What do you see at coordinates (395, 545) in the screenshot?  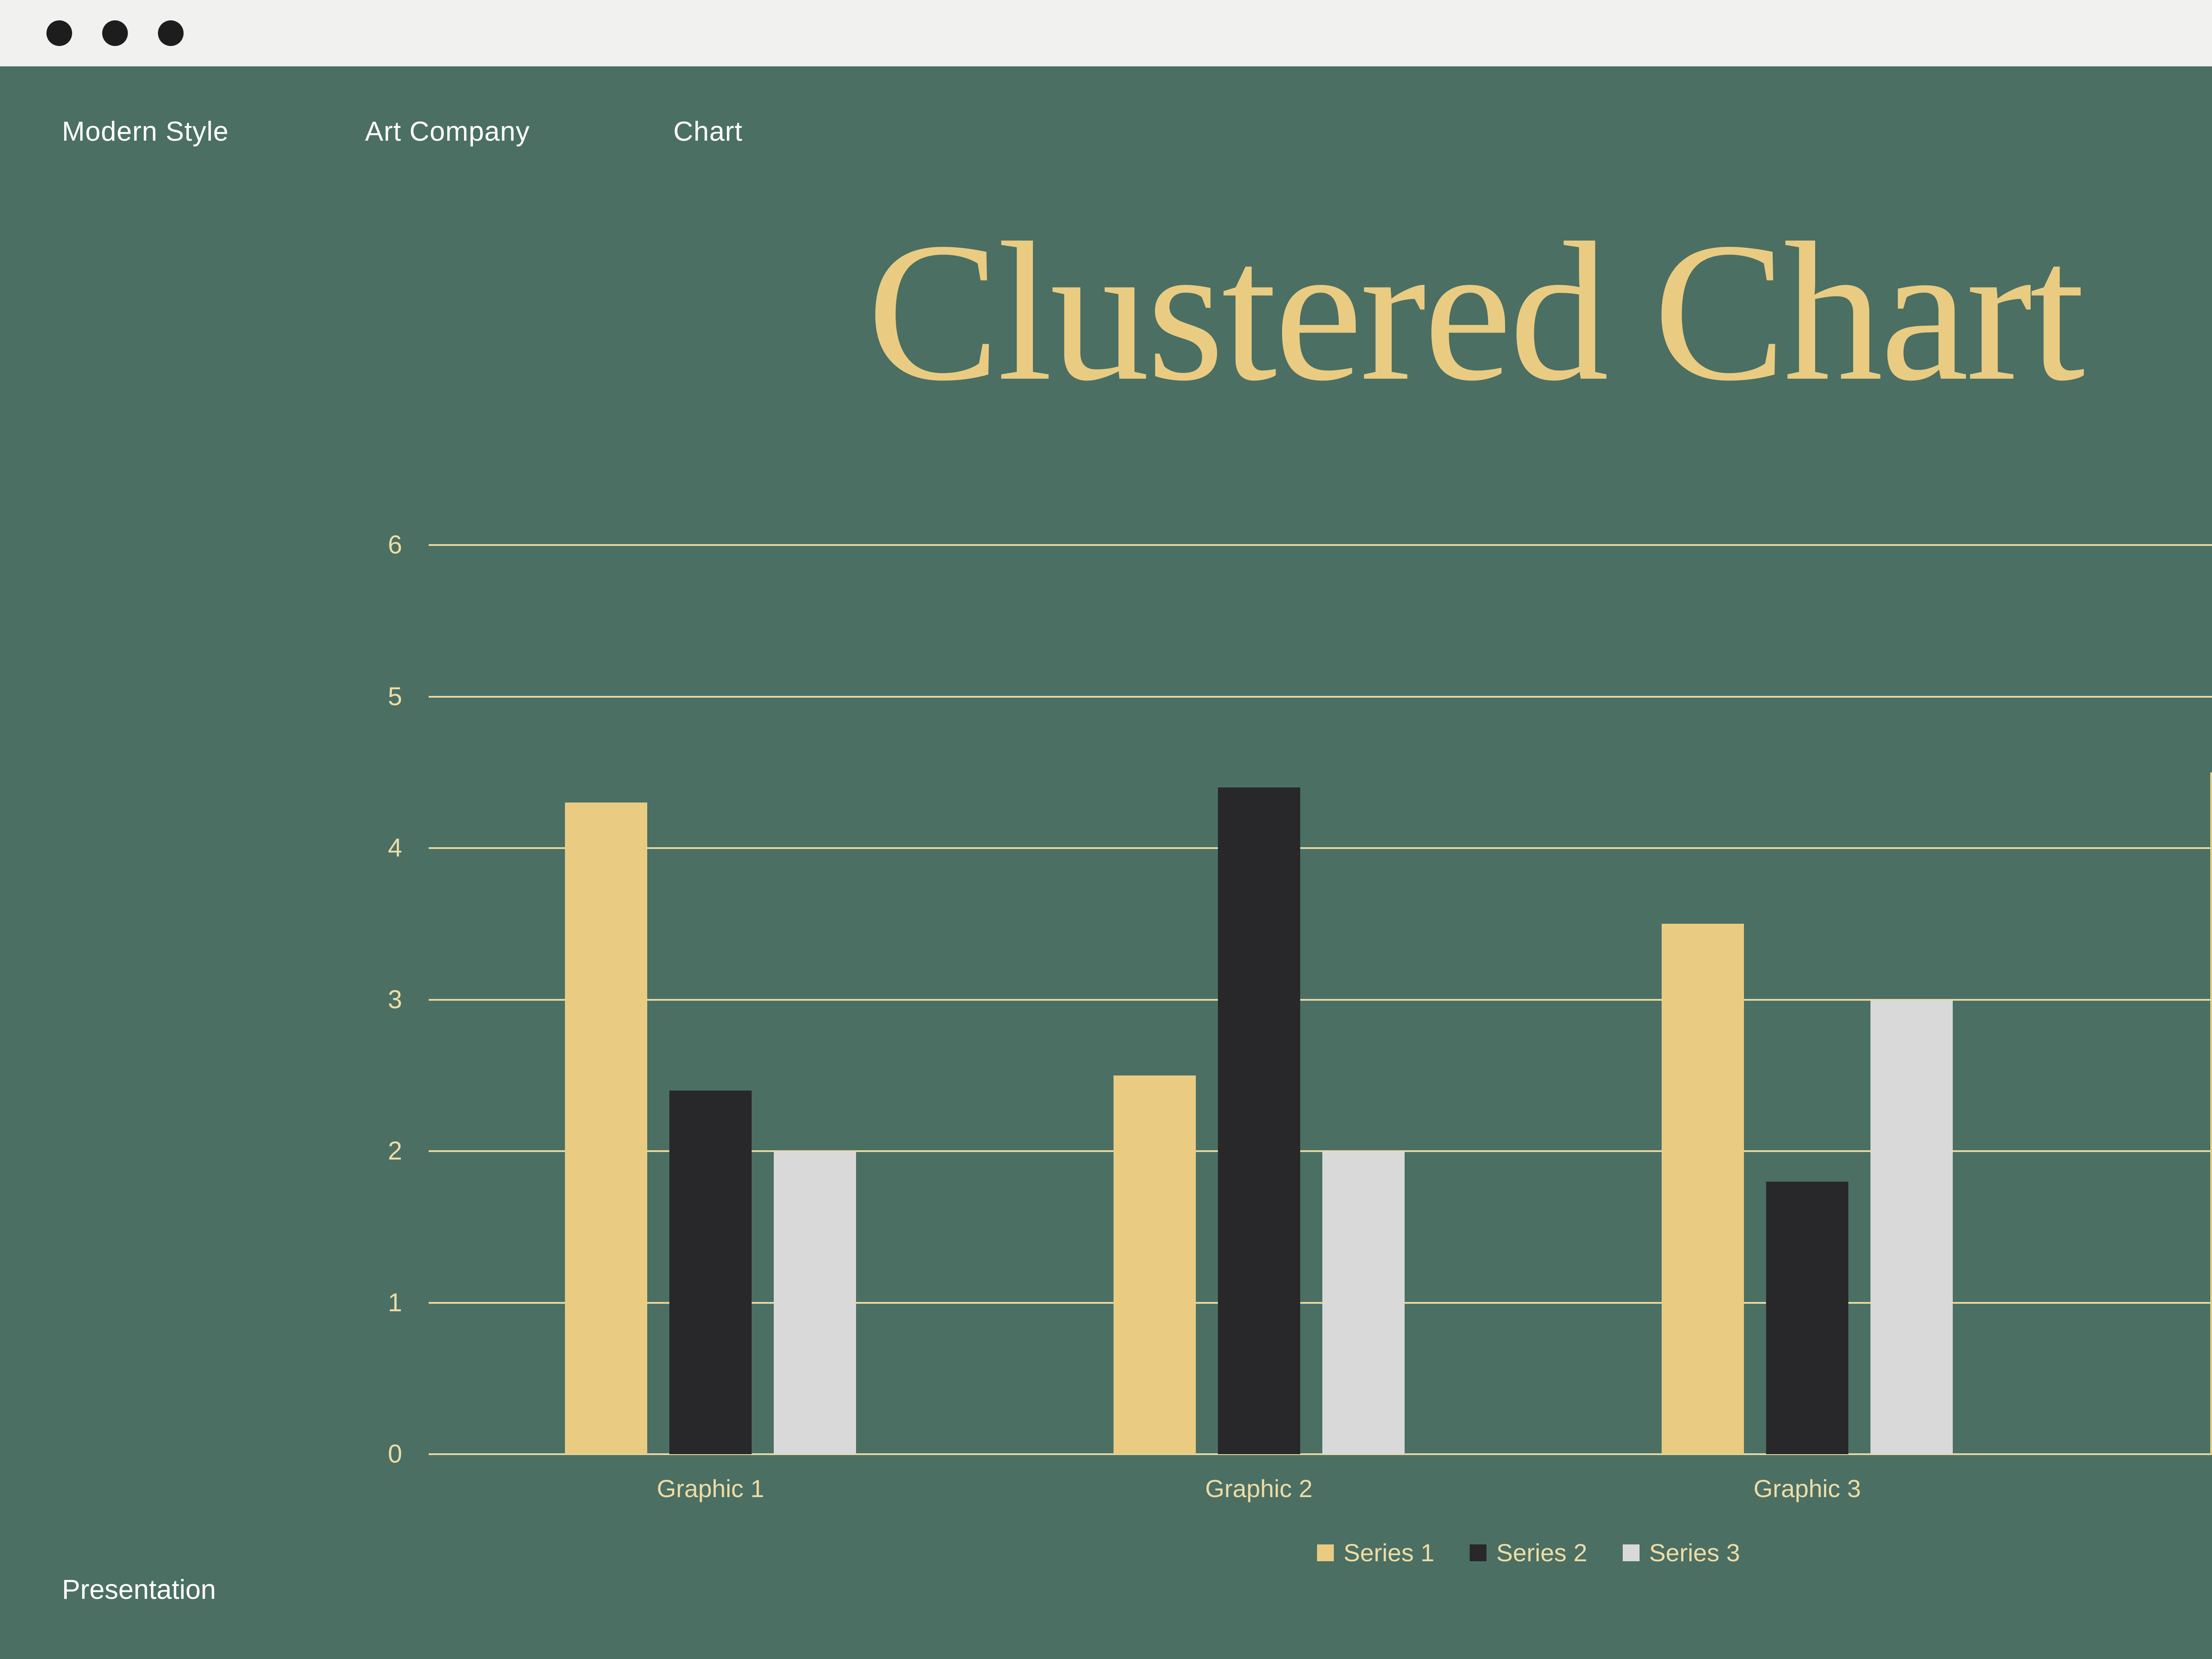 I see `y-axis-tick-label: 6` at bounding box center [395, 545].